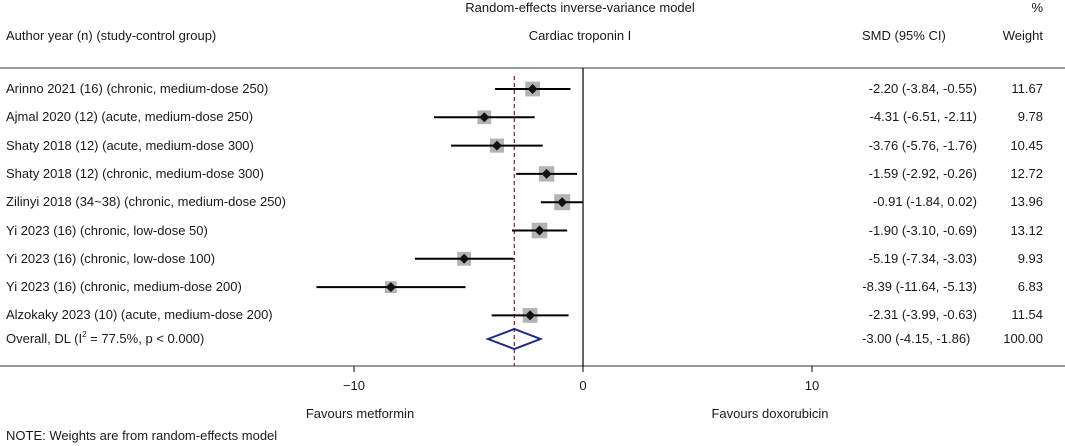 This screenshot has height=446, width=1065. I want to click on study-weight: 13.96, so click(1026, 202).